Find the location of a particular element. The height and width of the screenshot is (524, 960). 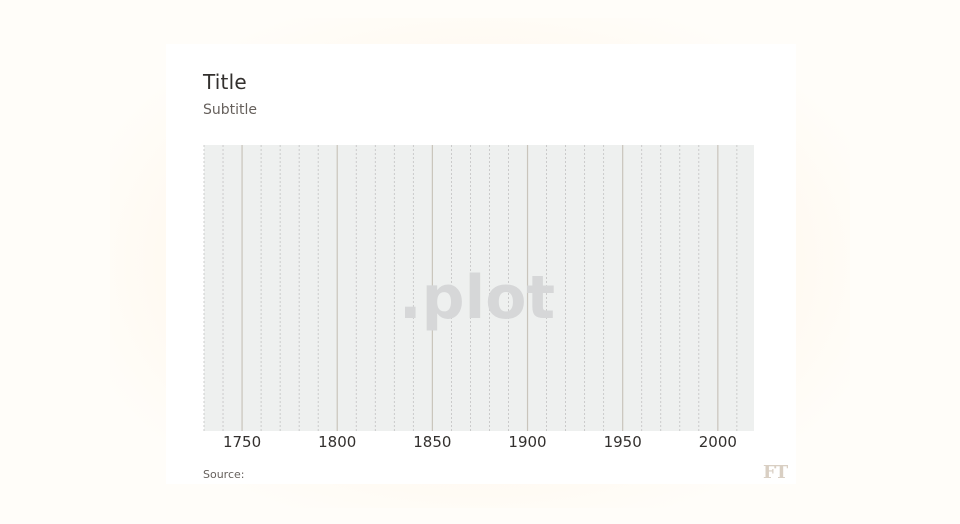

plot-watermark: .plot is located at coordinates (477, 298).